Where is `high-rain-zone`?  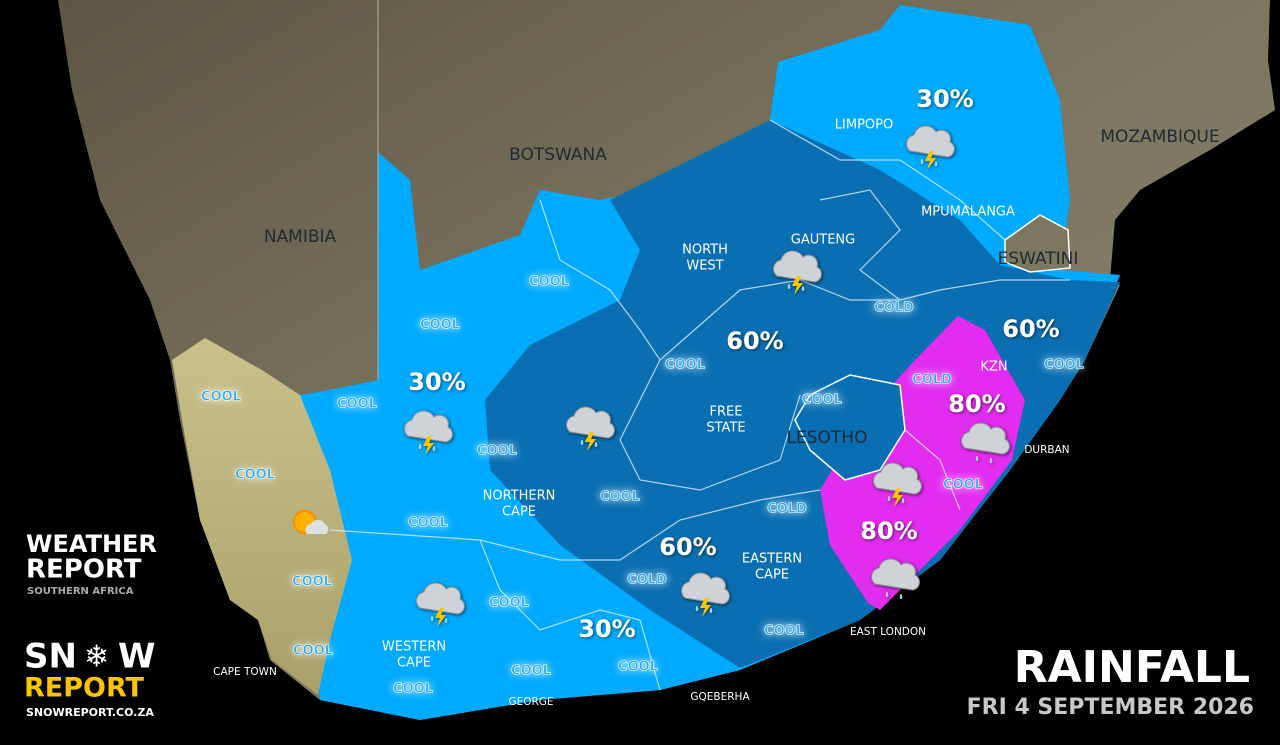
high-rain-zone is located at coordinates (922, 463).